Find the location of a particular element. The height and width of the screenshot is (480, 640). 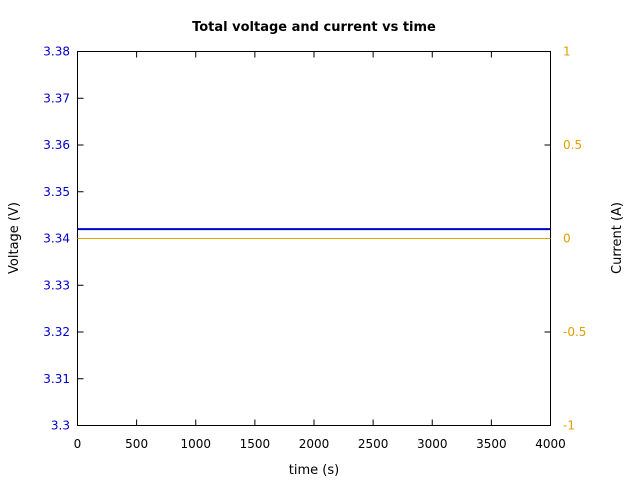

y-tick-label: 3.33 is located at coordinates (56, 285).